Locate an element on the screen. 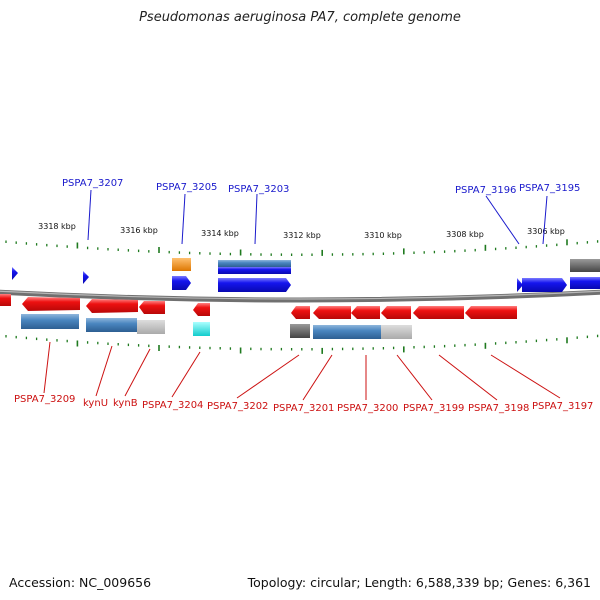 Image resolution: width=600 pixels, height=600 pixels. ruler-ticks-bottom is located at coordinates (302, 344).